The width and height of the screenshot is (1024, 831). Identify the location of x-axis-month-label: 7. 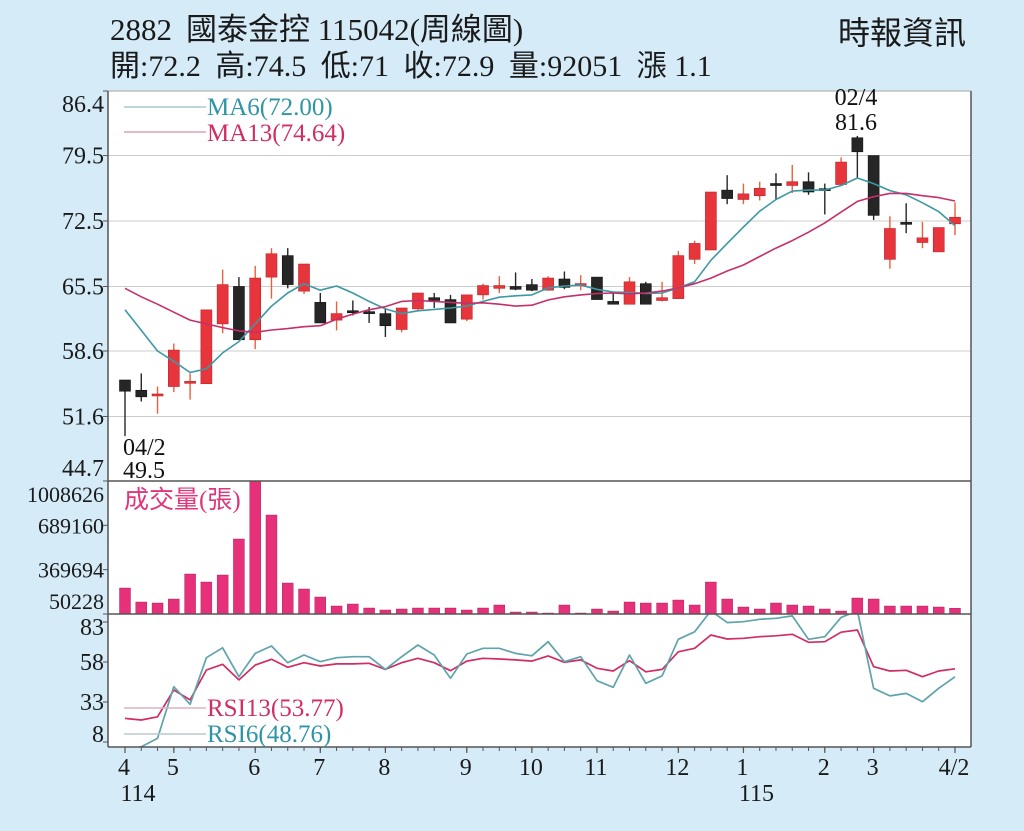
(319, 768).